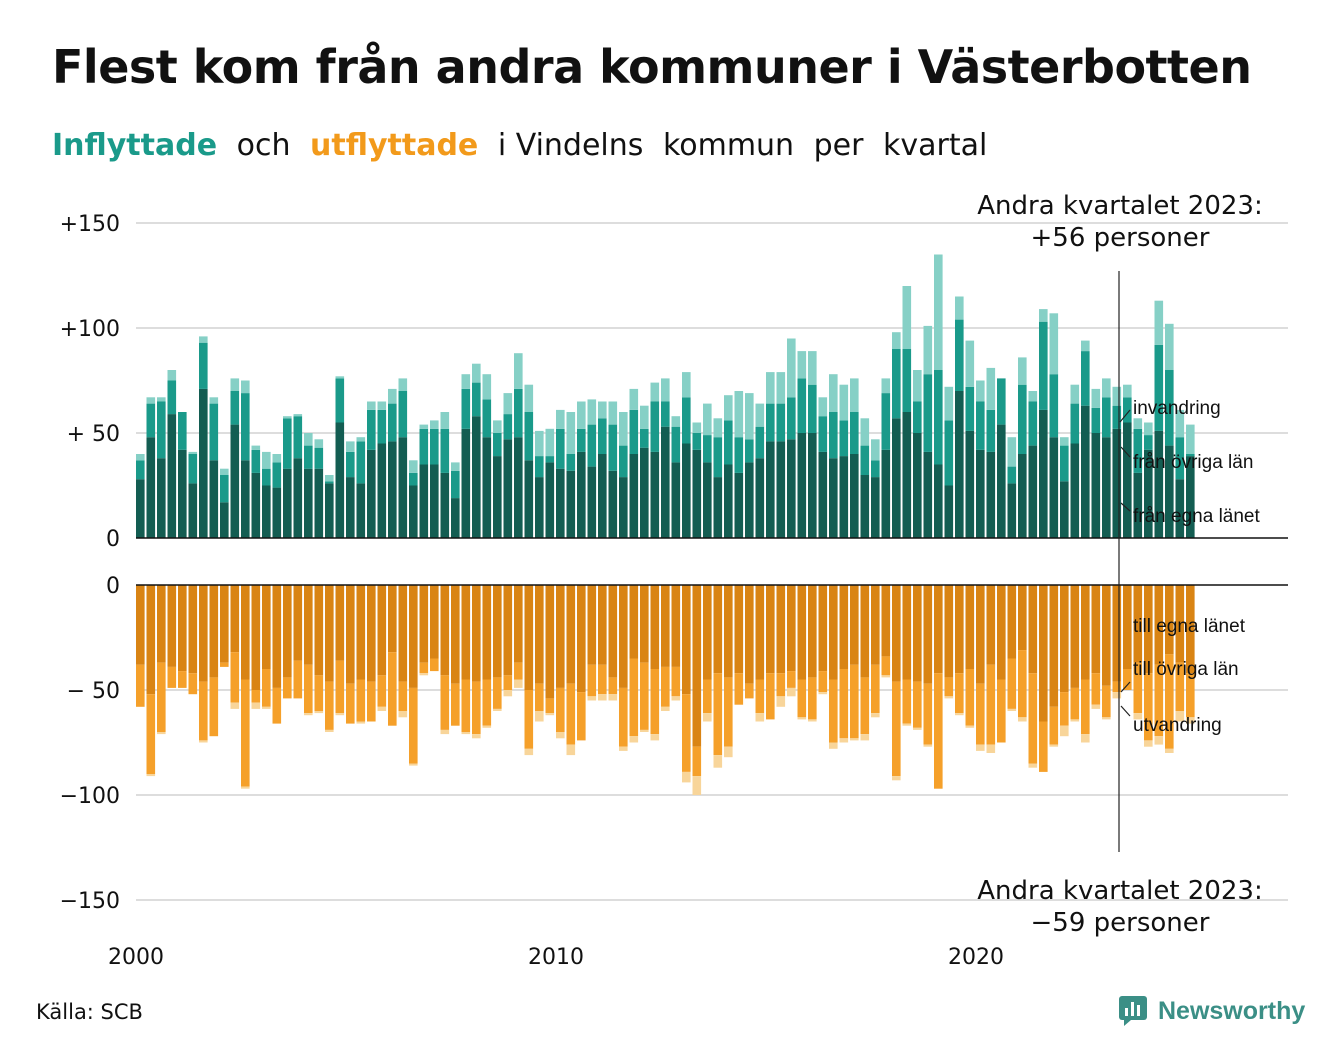 This screenshot has width=1340, height=1060. I want to click on pointer-till-ovriga-lan, so click(1125, 687).